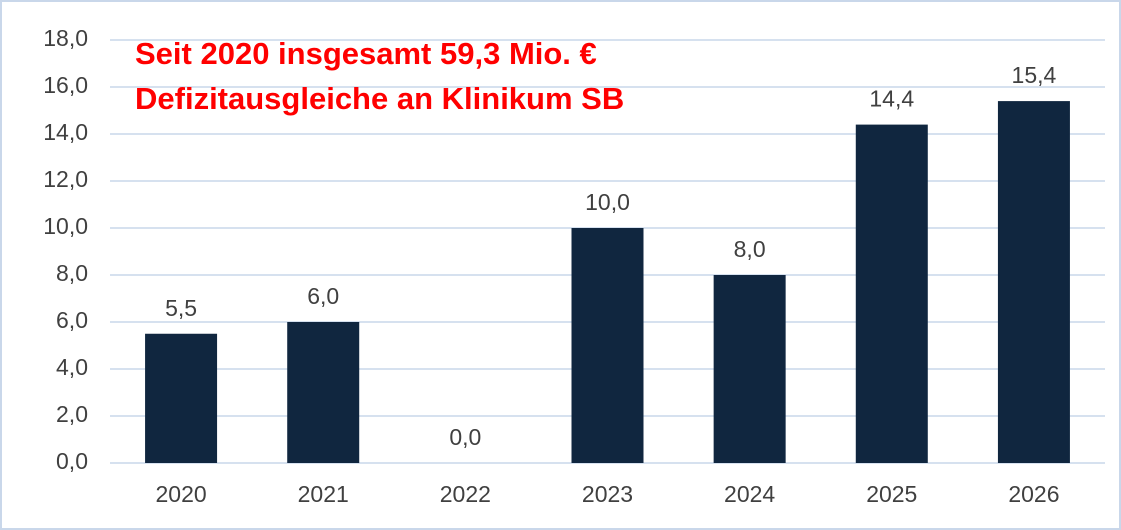 Image resolution: width=1121 pixels, height=530 pixels. Describe the element at coordinates (65, 38) in the screenshot. I see `y-tick-label: 18,0` at that location.